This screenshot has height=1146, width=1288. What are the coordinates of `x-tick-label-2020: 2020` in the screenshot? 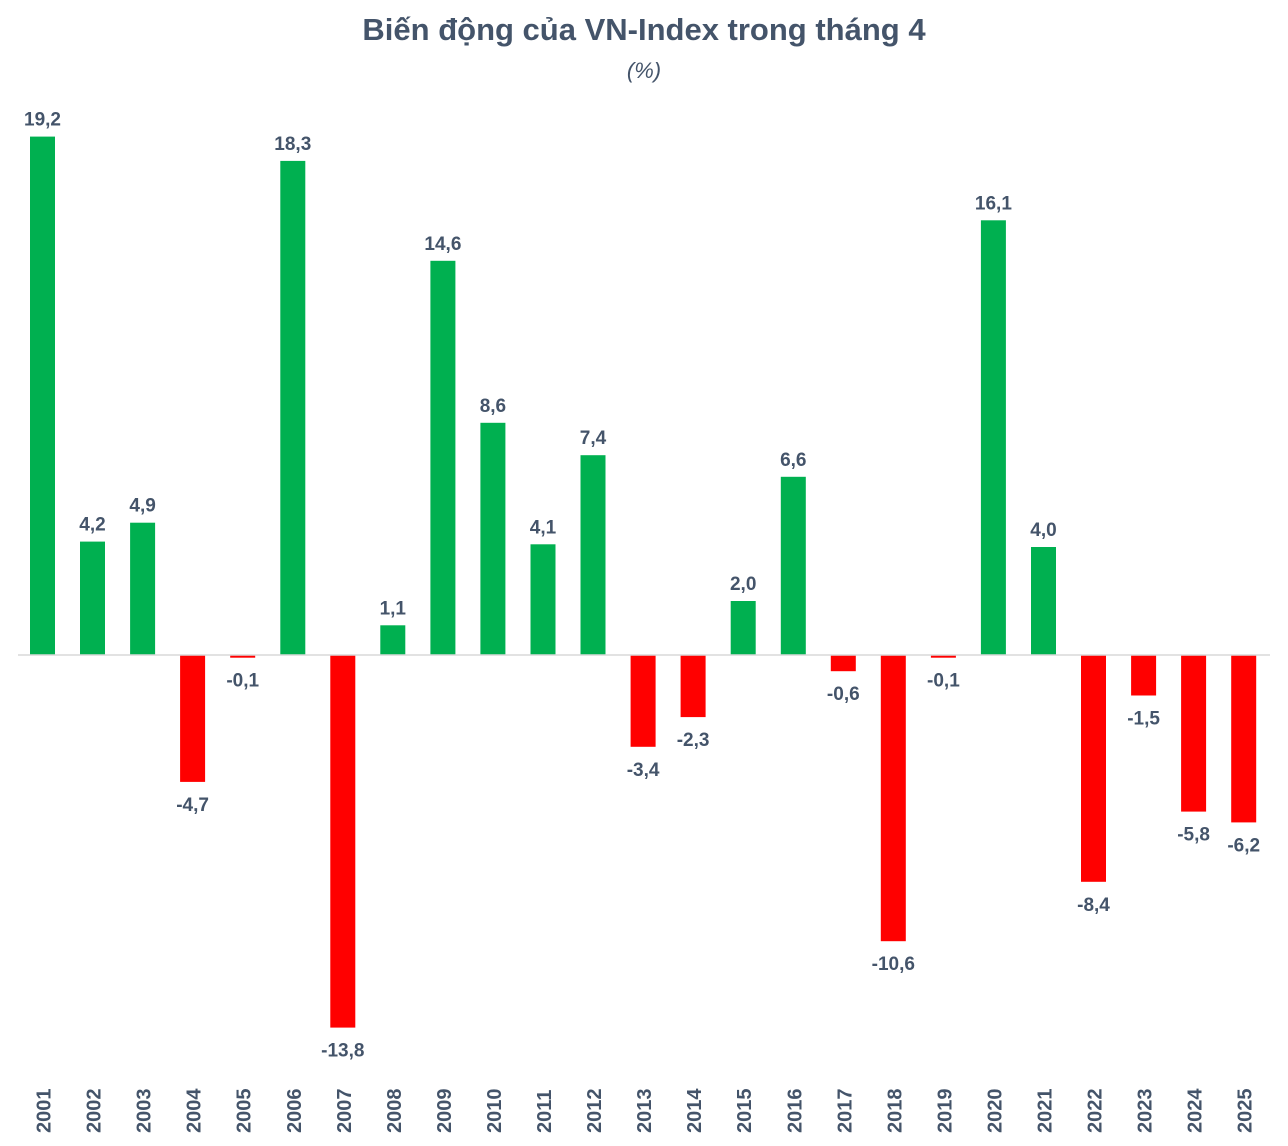 It's located at (995, 1111).